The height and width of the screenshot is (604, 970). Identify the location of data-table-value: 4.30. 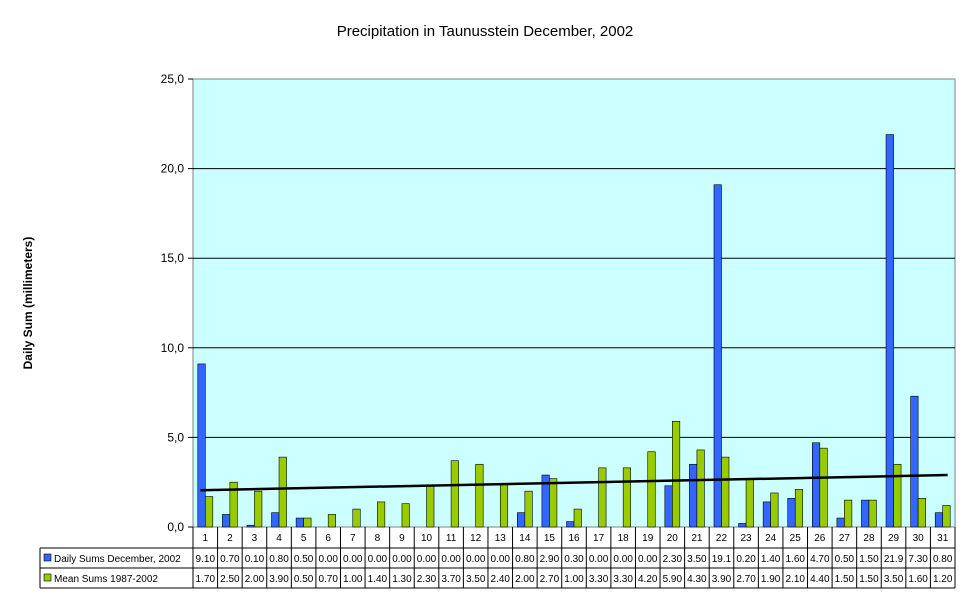
(697, 579).